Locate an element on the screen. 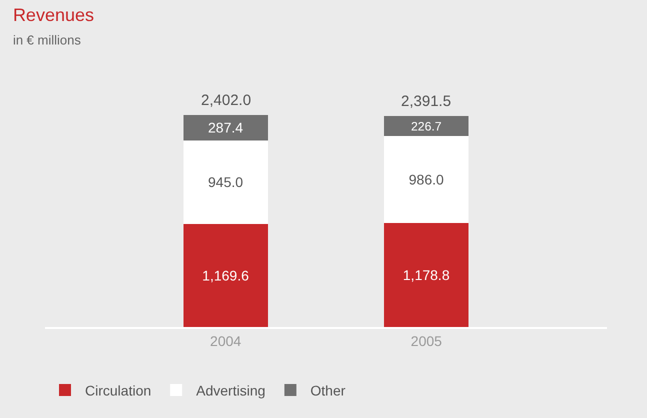  data-label: 986.0 is located at coordinates (426, 179).